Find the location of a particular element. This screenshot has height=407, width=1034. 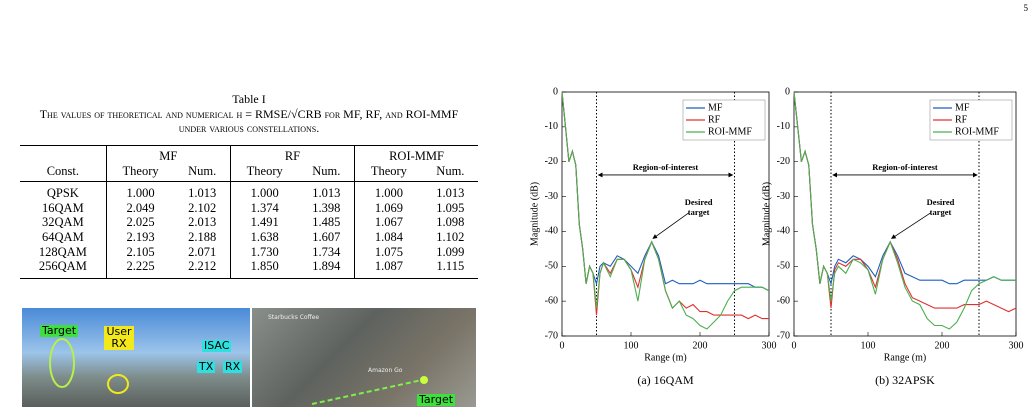

table-cell: 1.638 is located at coordinates (264, 237).